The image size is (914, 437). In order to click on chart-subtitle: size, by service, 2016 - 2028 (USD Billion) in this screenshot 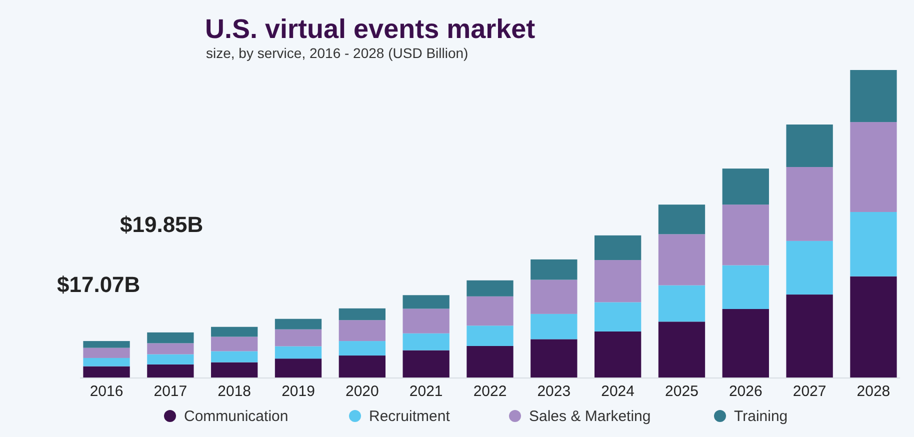, I will do `click(337, 53)`.